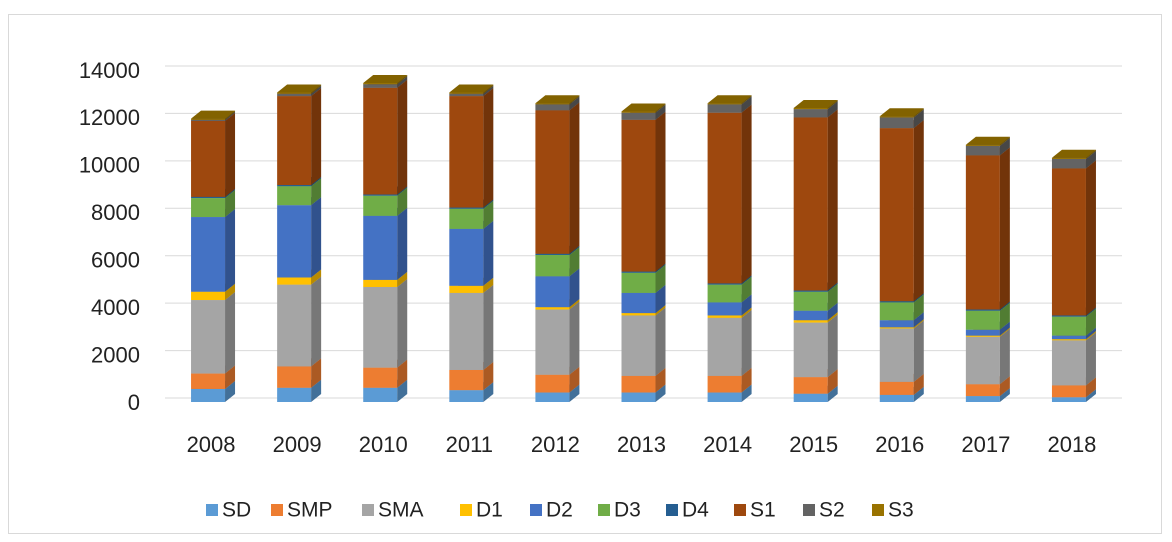  What do you see at coordinates (985, 444) in the screenshot?
I see `x-tick-label: 2017` at bounding box center [985, 444].